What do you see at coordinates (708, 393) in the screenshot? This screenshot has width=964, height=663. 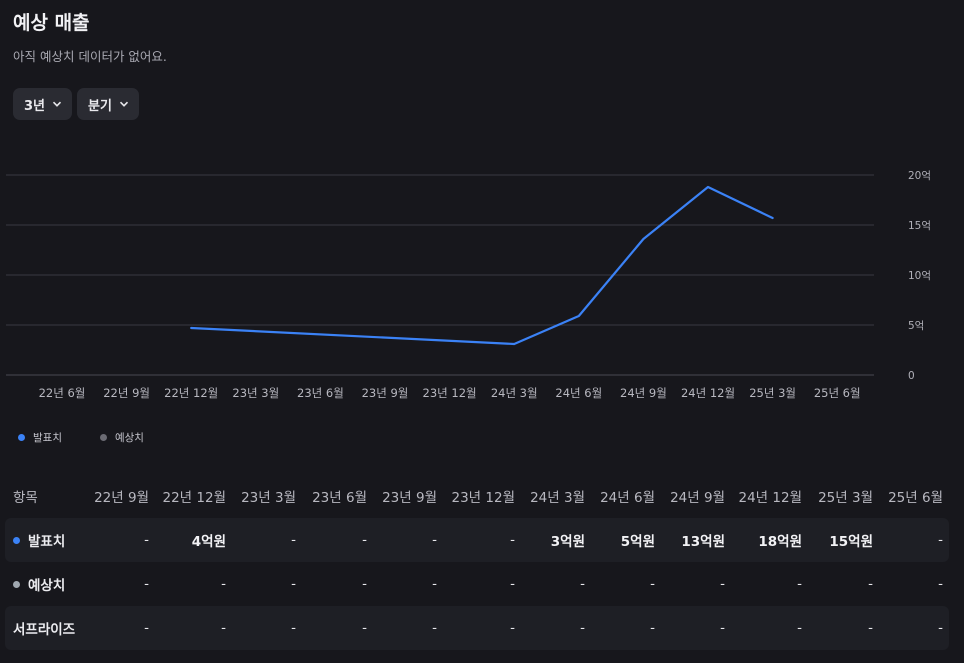 I see `x-tick-label: 24년 12월` at bounding box center [708, 393].